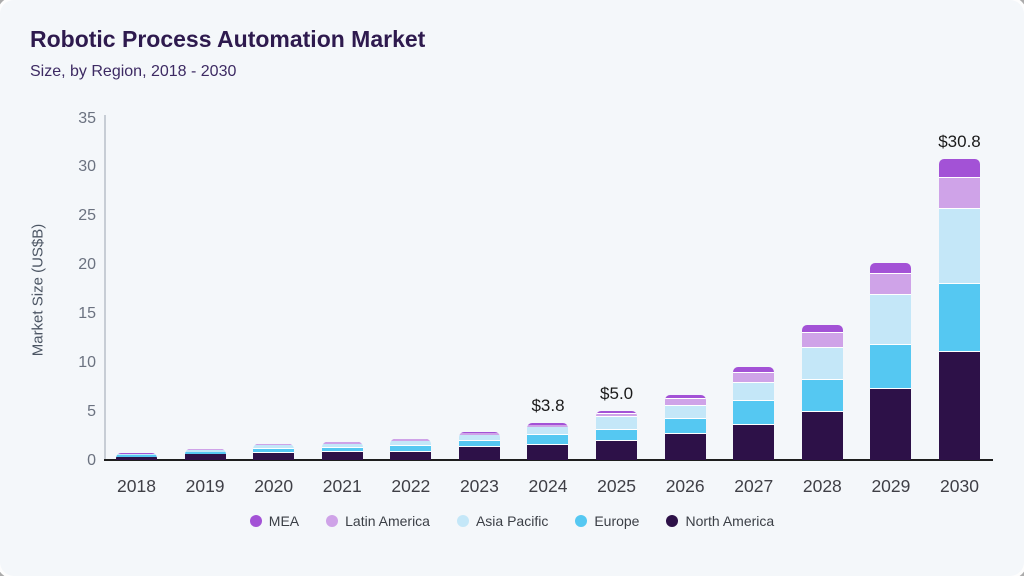 This screenshot has width=1024, height=576. I want to click on chart-subtitle: Size, by Region, 2018 - 2030, so click(133, 71).